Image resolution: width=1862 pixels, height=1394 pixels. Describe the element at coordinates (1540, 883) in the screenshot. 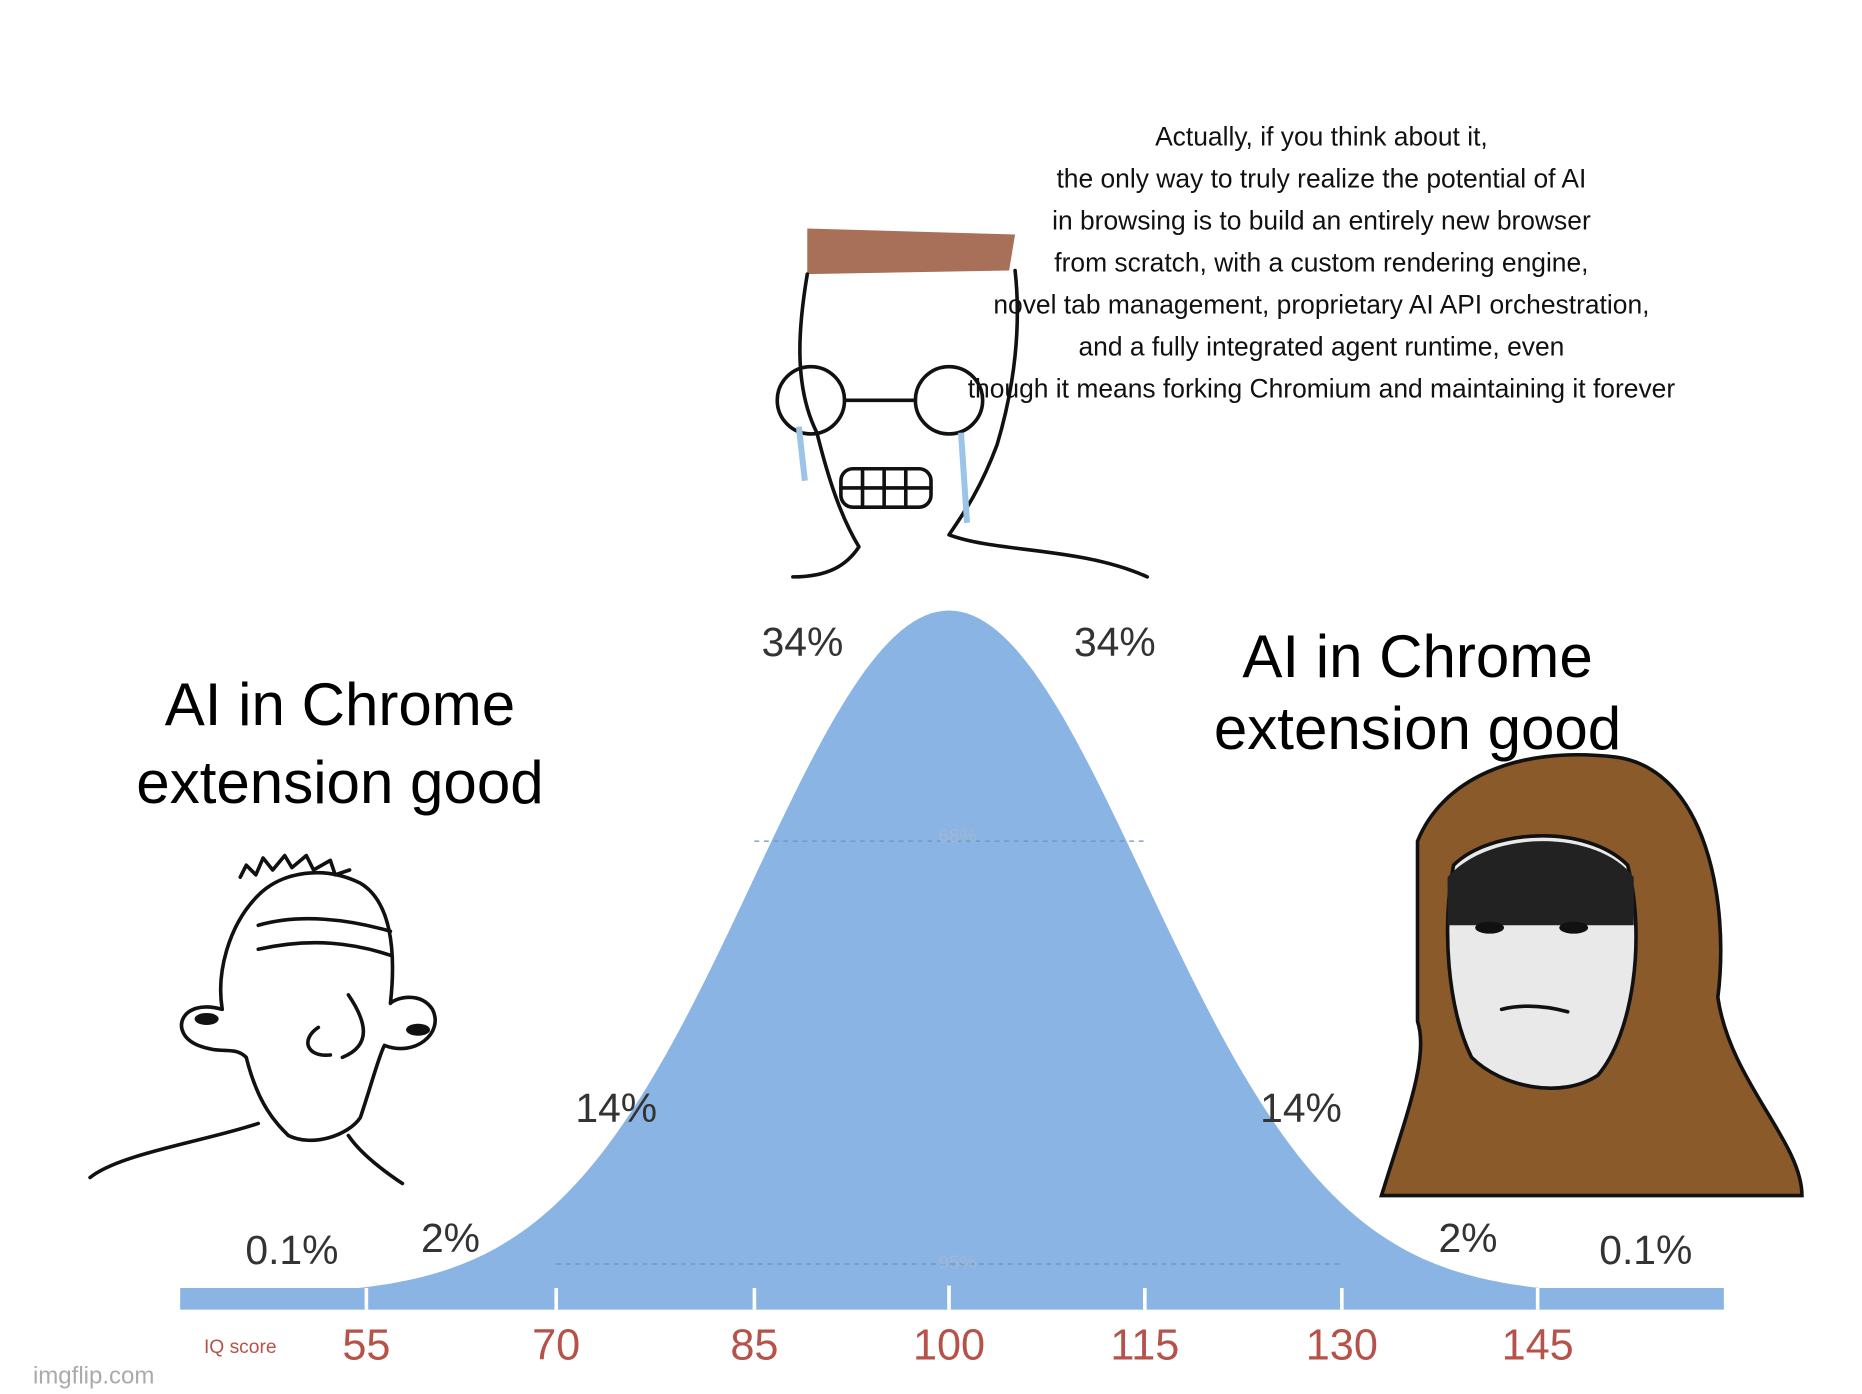

I see `bangs` at that location.